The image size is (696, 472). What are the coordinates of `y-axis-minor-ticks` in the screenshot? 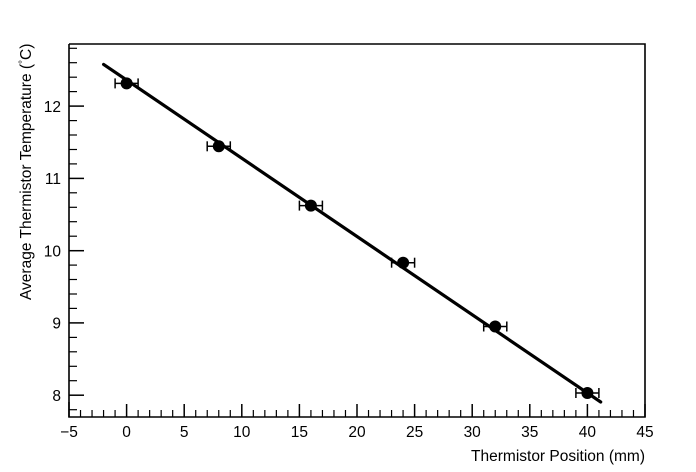 It's located at (73, 229).